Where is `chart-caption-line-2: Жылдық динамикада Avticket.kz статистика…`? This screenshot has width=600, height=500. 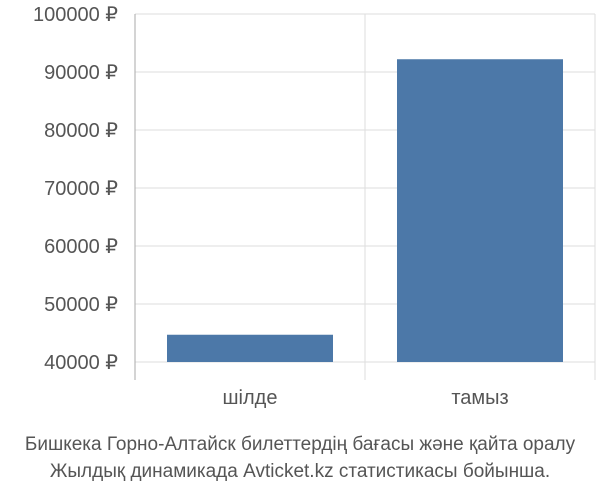 chart-caption-line-2: Жылдық динамикада Avticket.kz статистика… is located at coordinates (300, 471).